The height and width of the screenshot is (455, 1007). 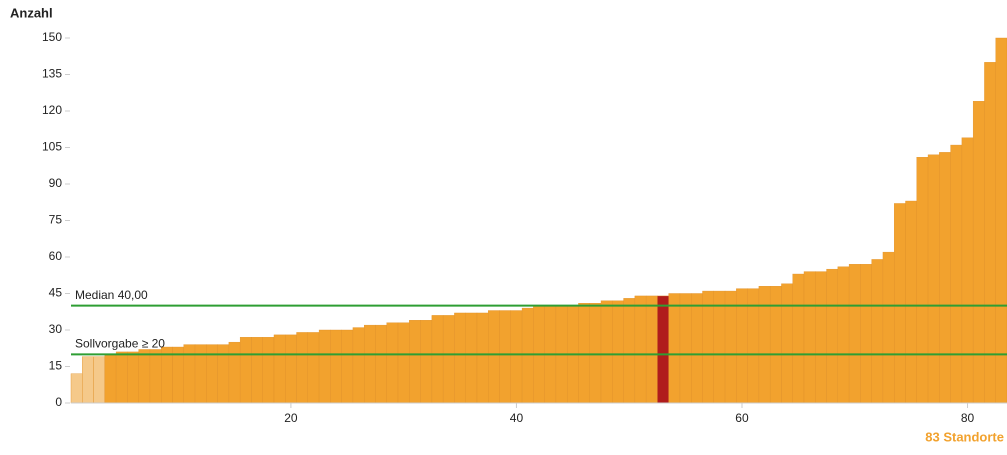 I want to click on reference-label: Median 40,00, so click(x=111, y=295).